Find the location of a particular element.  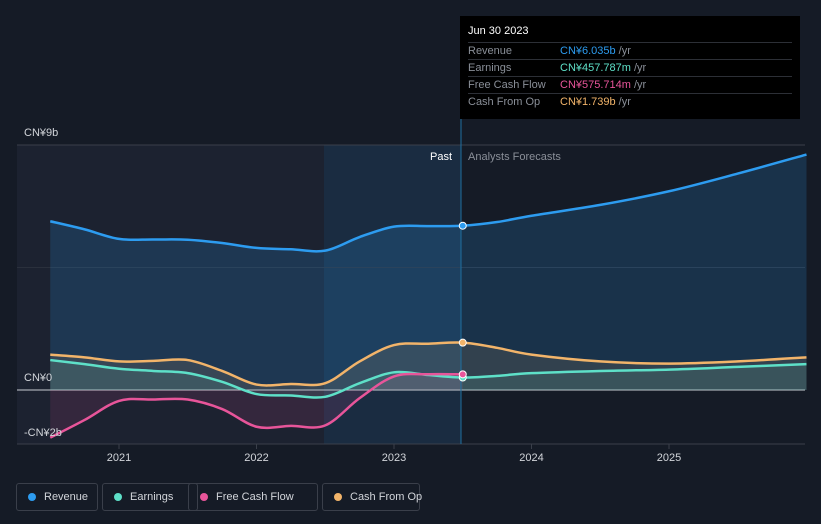

tooltip-value: CN¥575.714m/yr is located at coordinates (603, 85).